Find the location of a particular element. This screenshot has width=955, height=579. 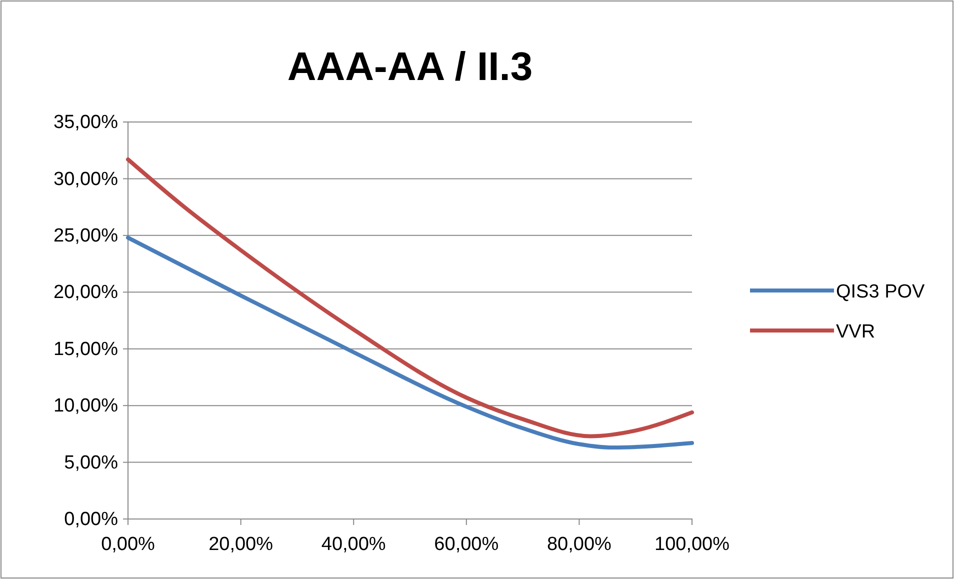

x-tick-label: 100,00% is located at coordinates (692, 544).